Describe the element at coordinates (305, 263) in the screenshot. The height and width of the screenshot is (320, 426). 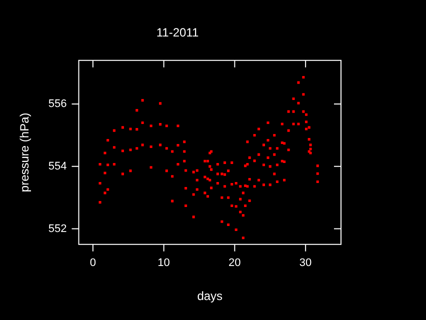
I see `x-tick-label: 30` at that location.